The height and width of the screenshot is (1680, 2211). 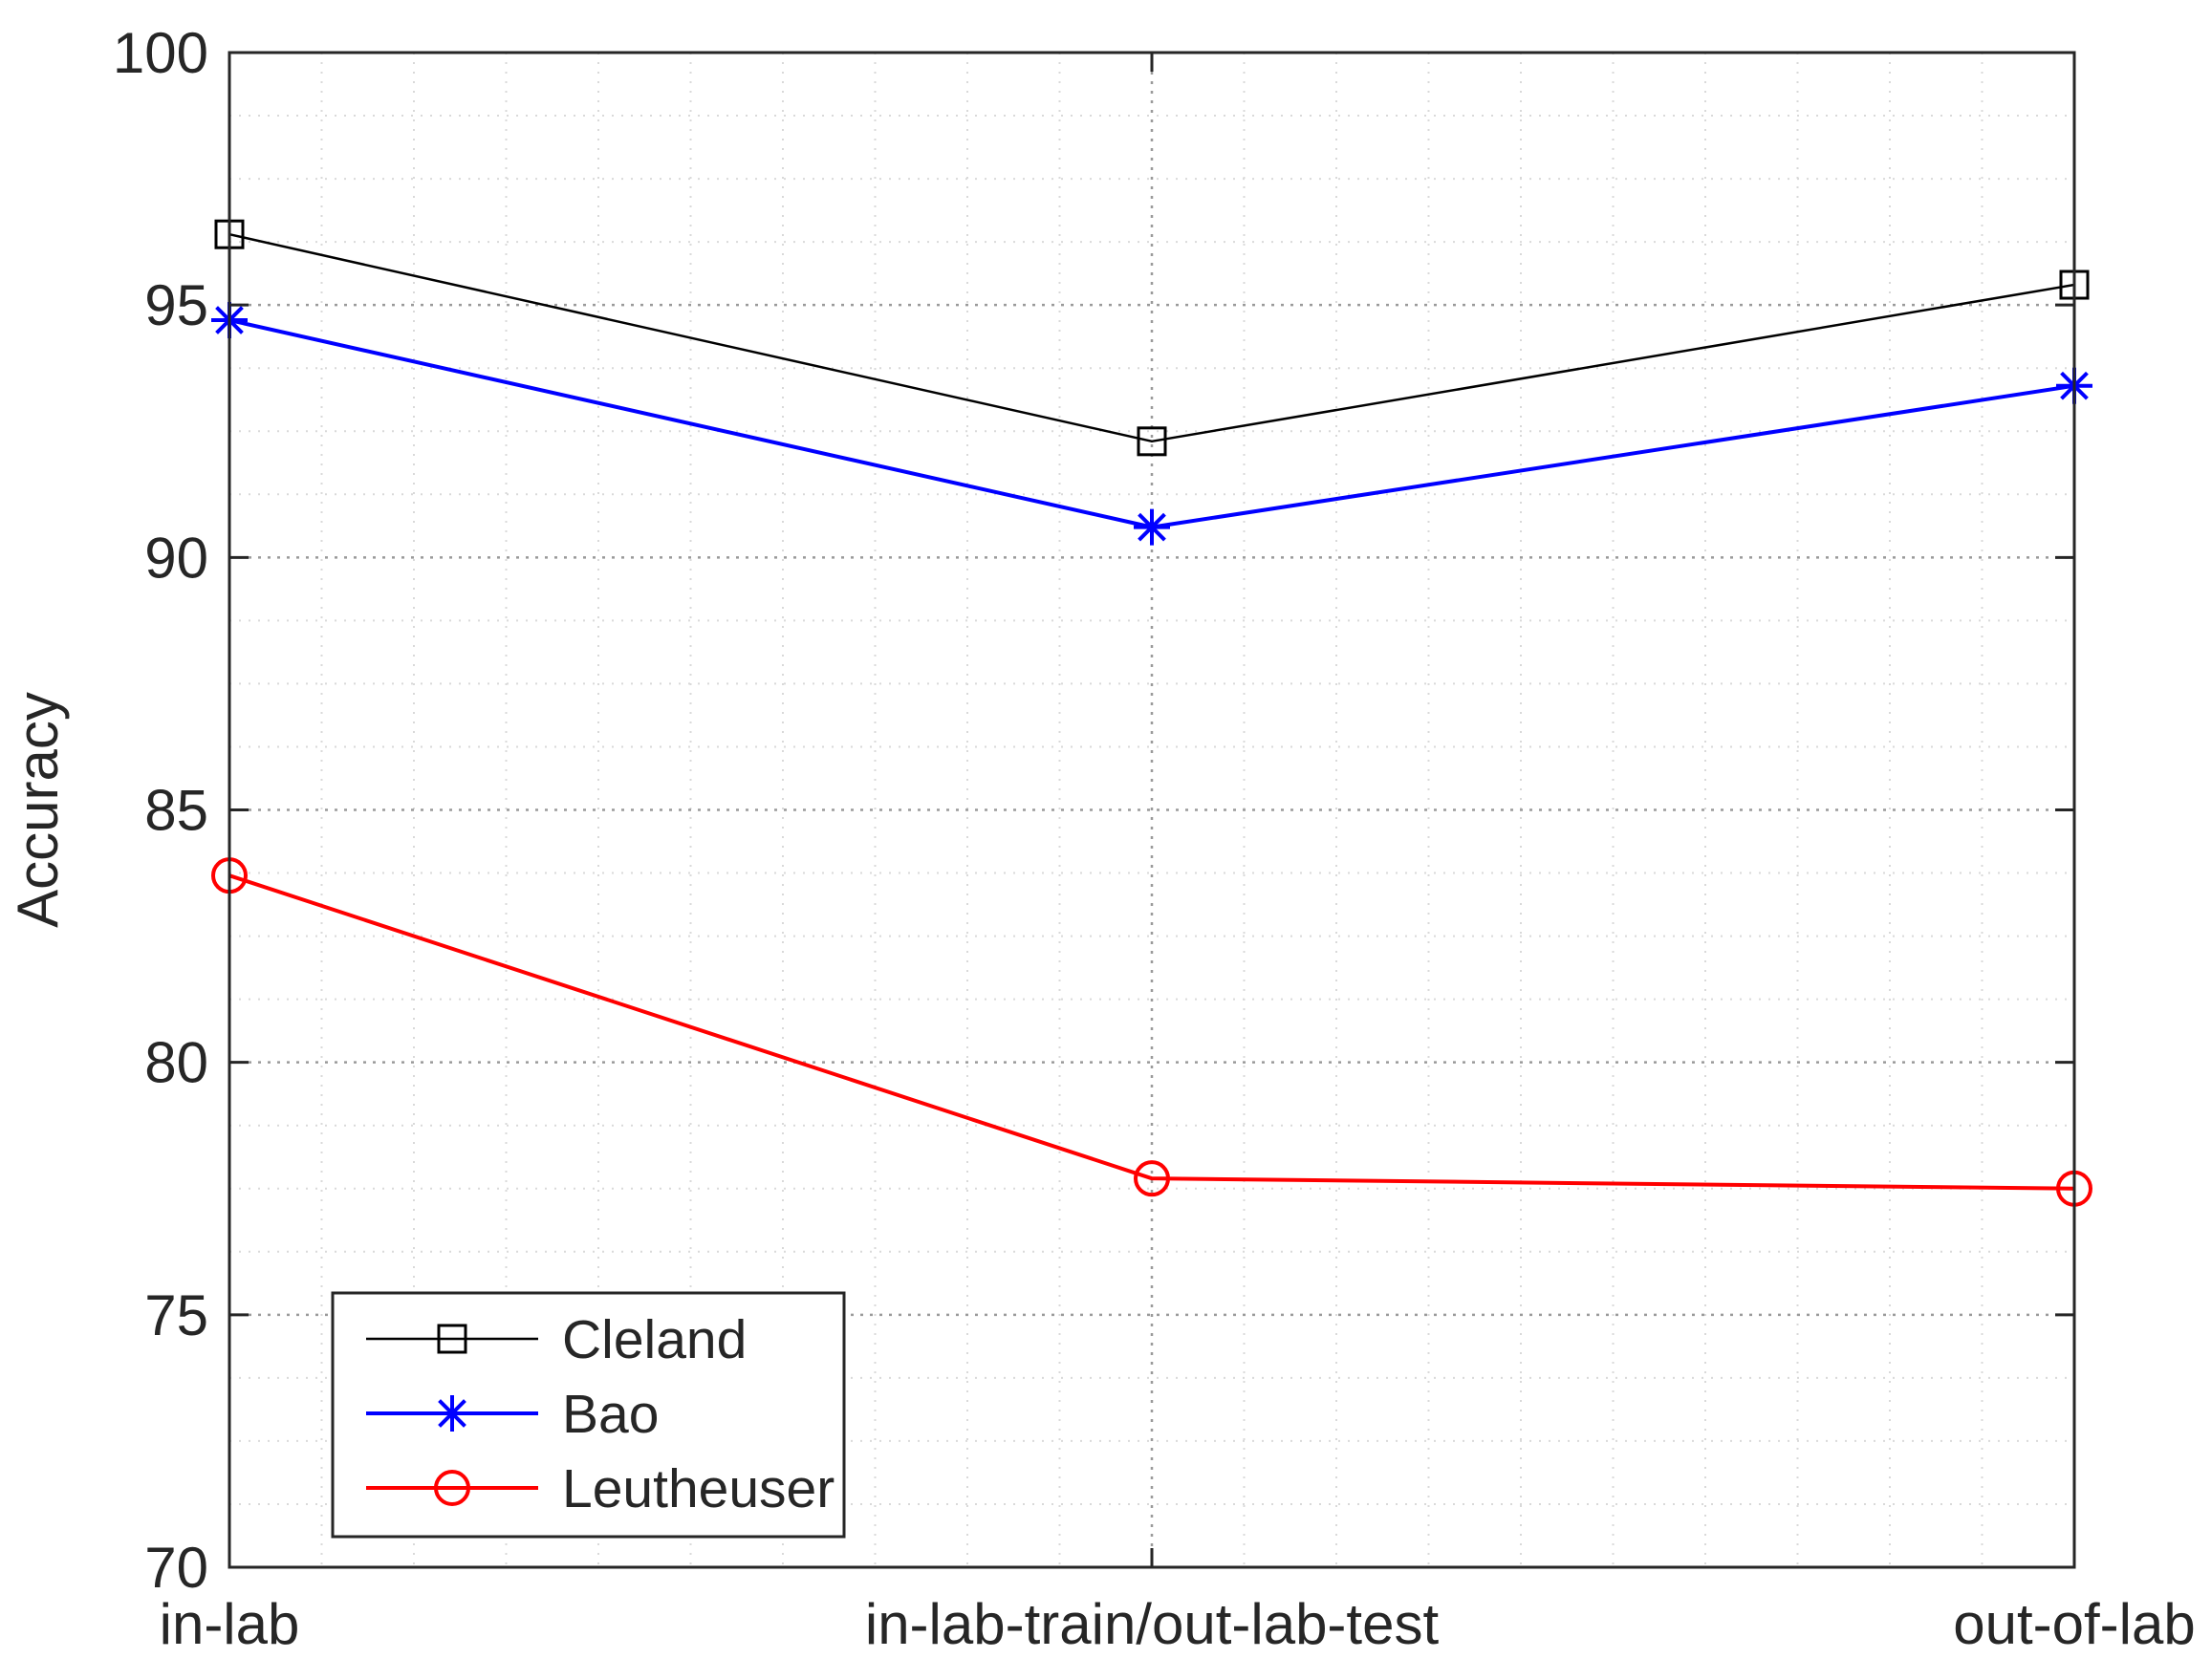 What do you see at coordinates (176, 305) in the screenshot?
I see `y-tick-label: 95` at bounding box center [176, 305].